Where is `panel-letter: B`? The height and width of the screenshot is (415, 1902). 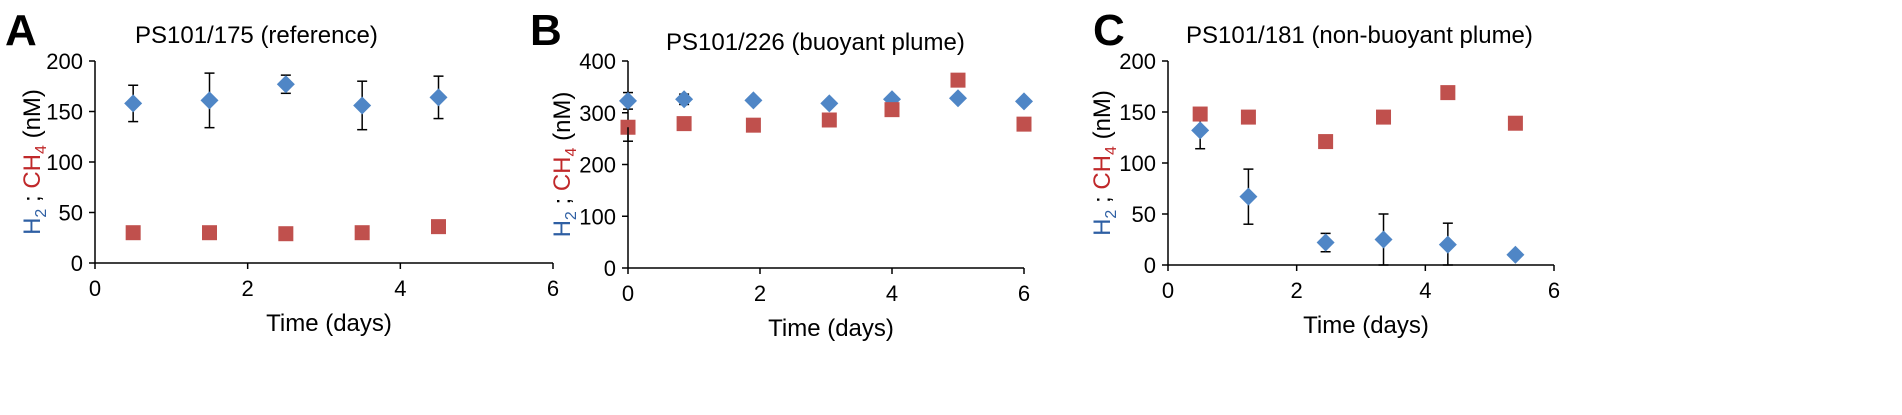 panel-letter: B is located at coordinates (546, 30).